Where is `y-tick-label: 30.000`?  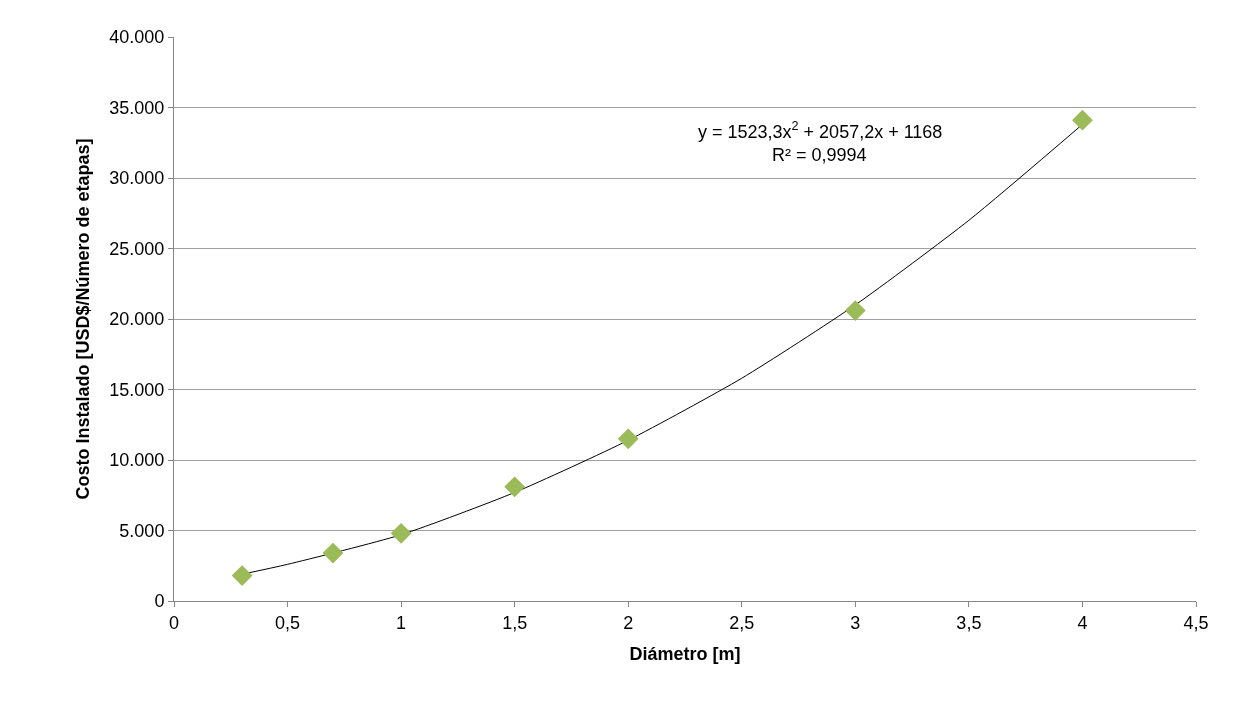
y-tick-label: 30.000 is located at coordinates (137, 178).